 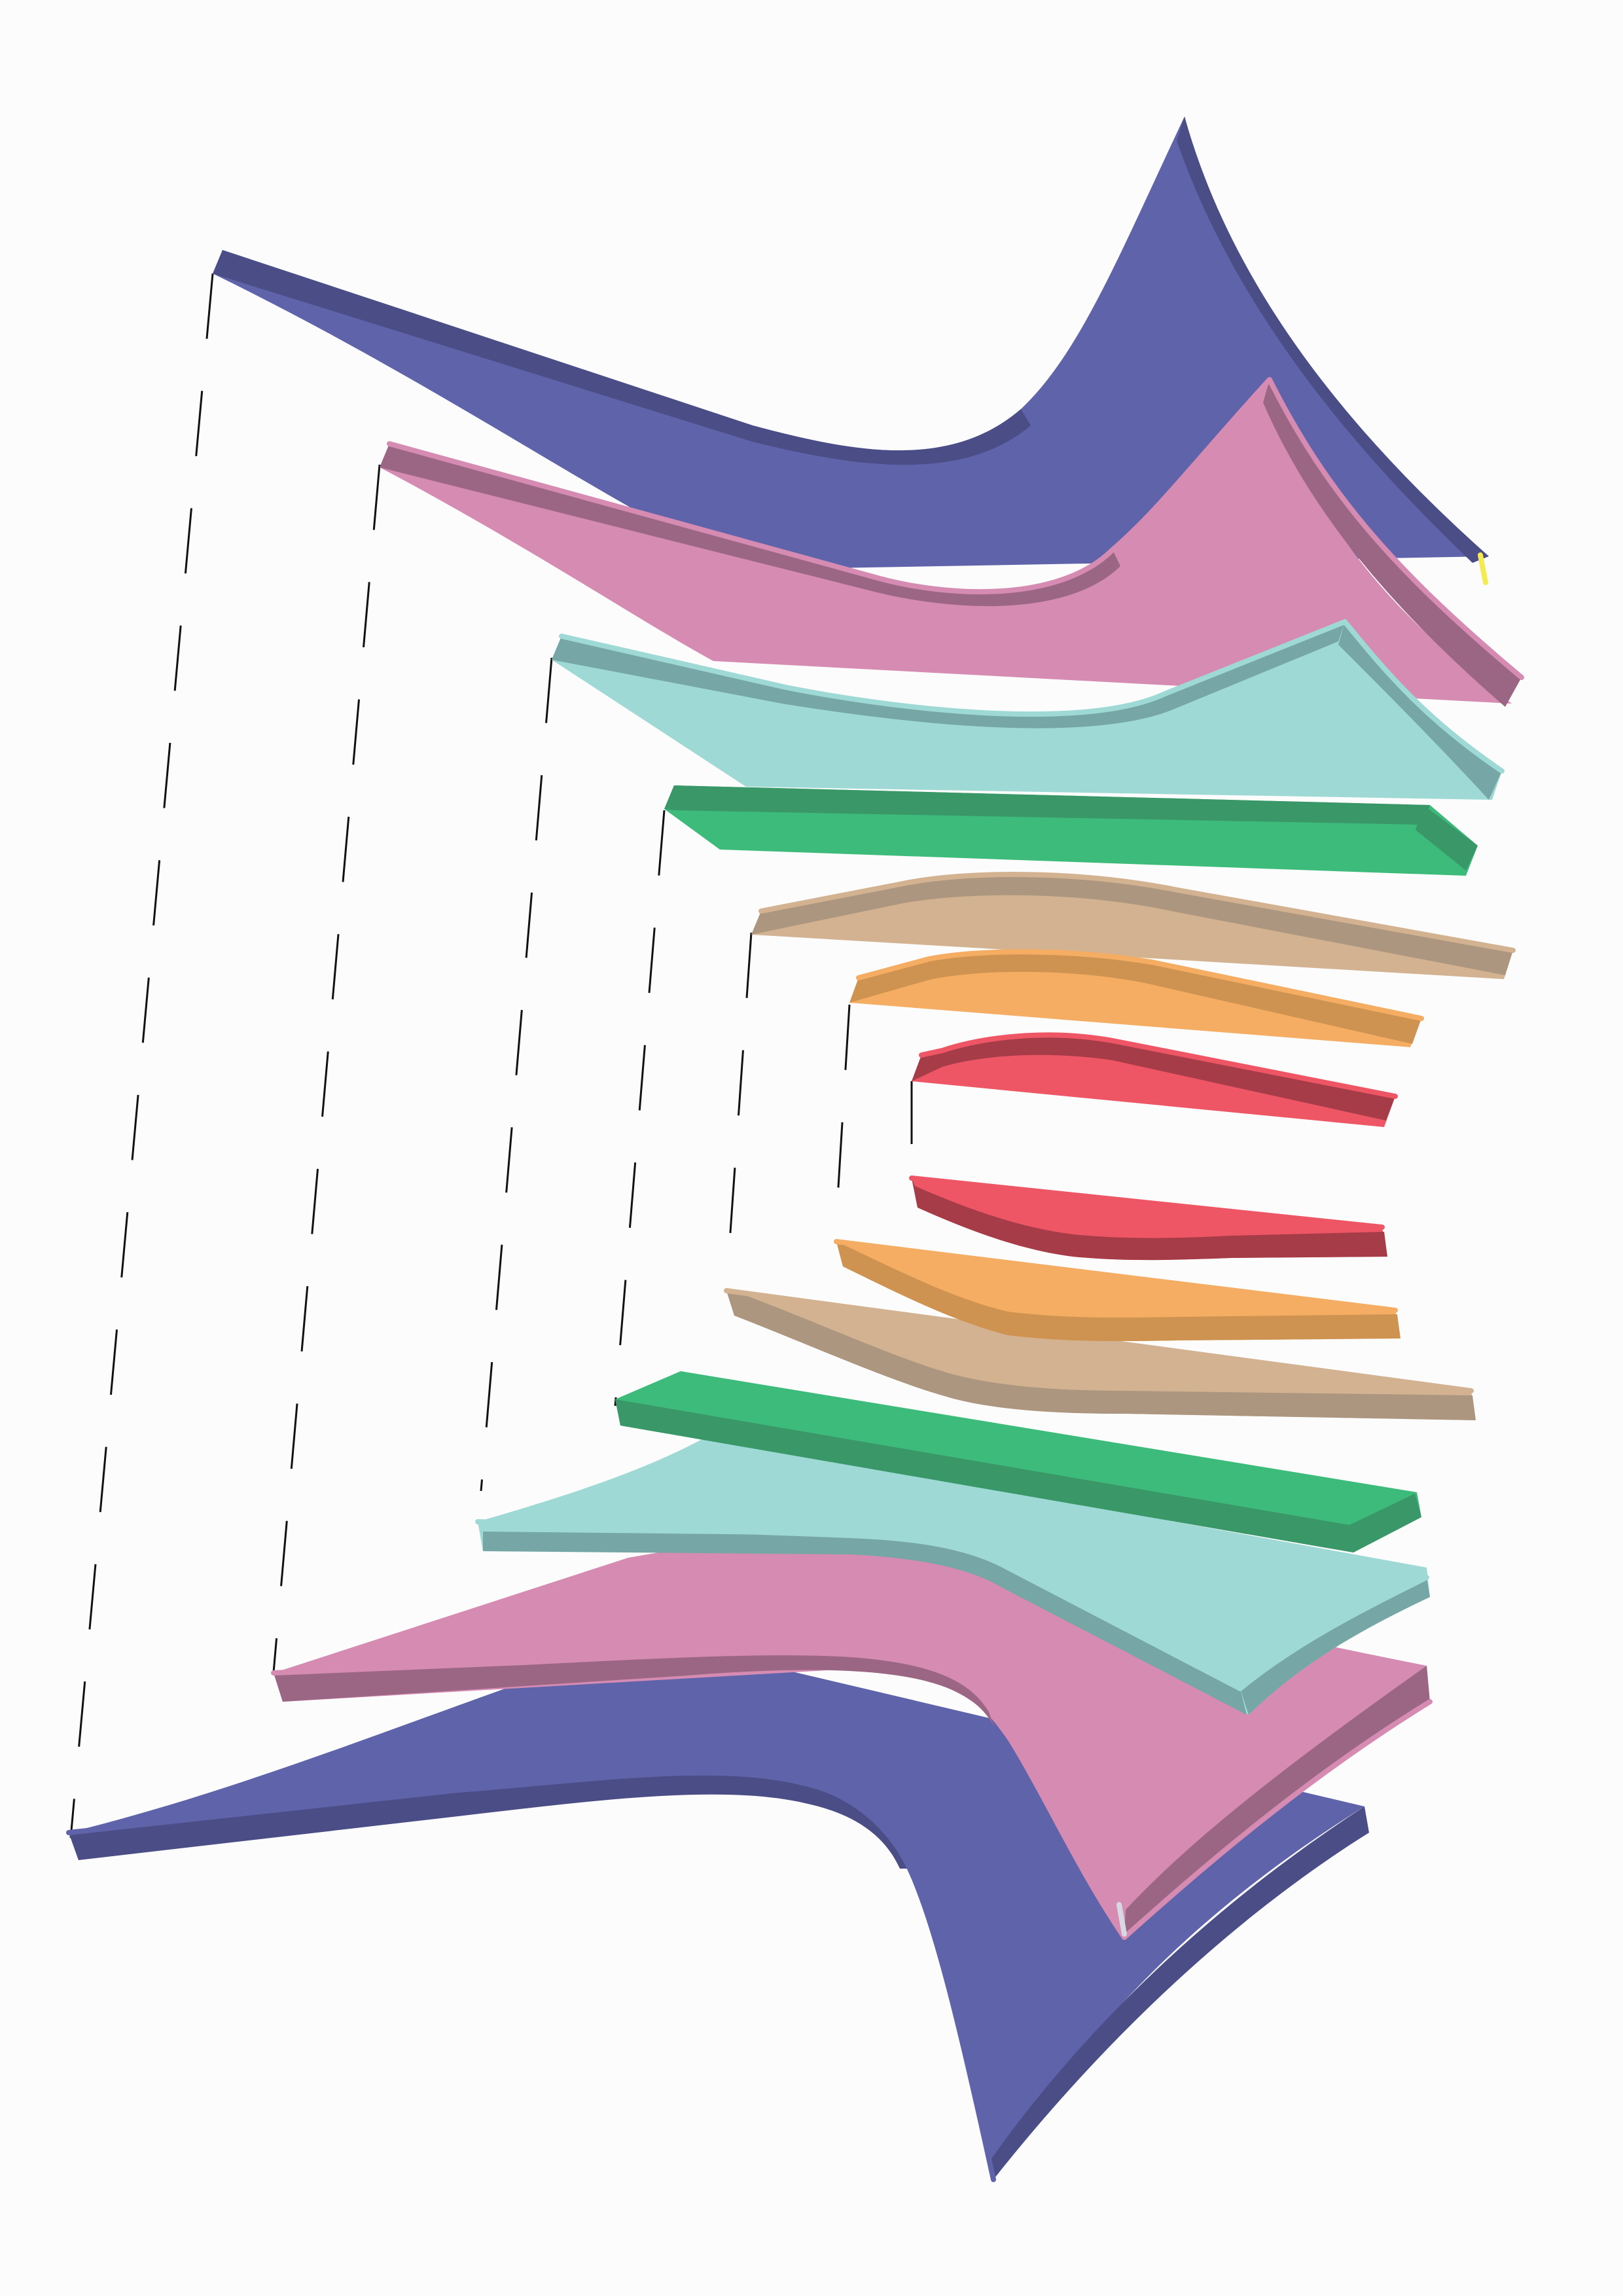 I want to click on cyan-ribbon-bottom-edge-right, so click(x=1335, y=1646).